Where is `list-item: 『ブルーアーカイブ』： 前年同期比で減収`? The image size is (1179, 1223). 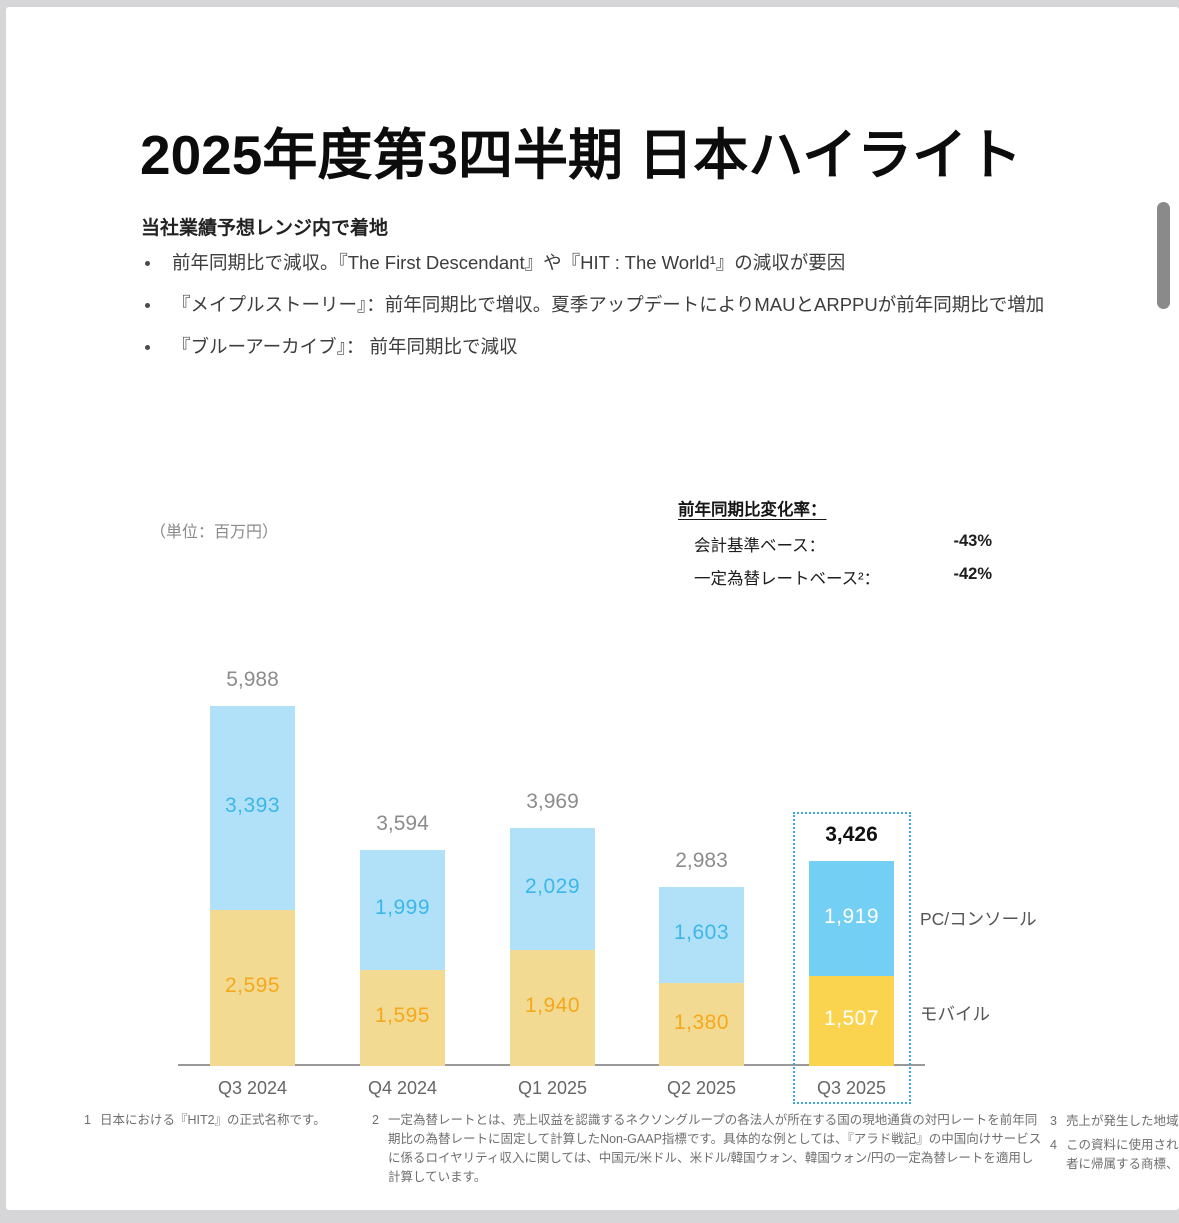 list-item: 『ブルーアーカイブ』： 前年同期比で減収 is located at coordinates (646, 347).